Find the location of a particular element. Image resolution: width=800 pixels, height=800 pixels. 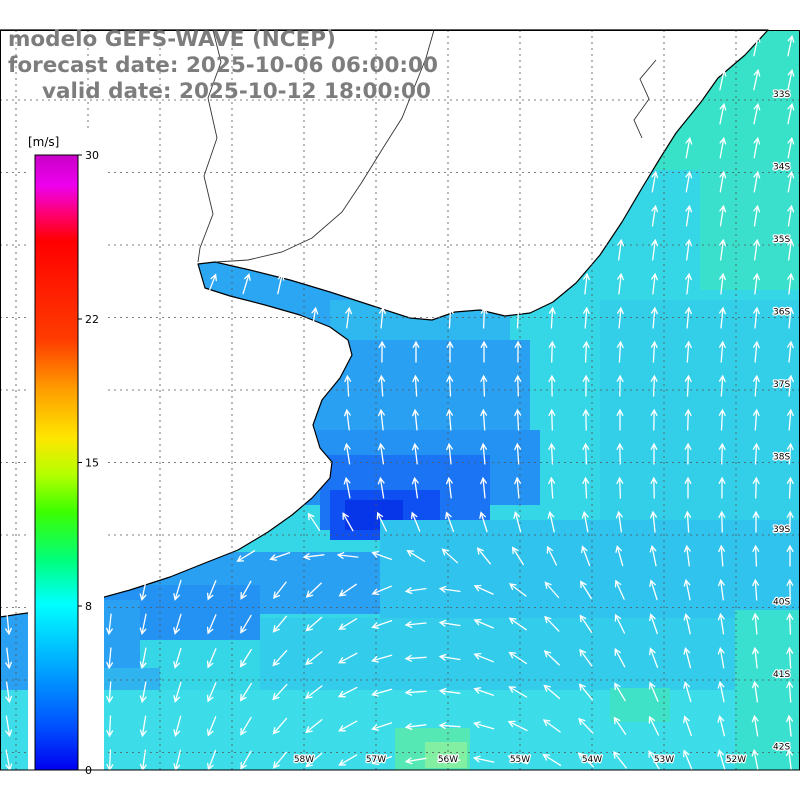

lat-label: 35S is located at coordinates (781, 240).